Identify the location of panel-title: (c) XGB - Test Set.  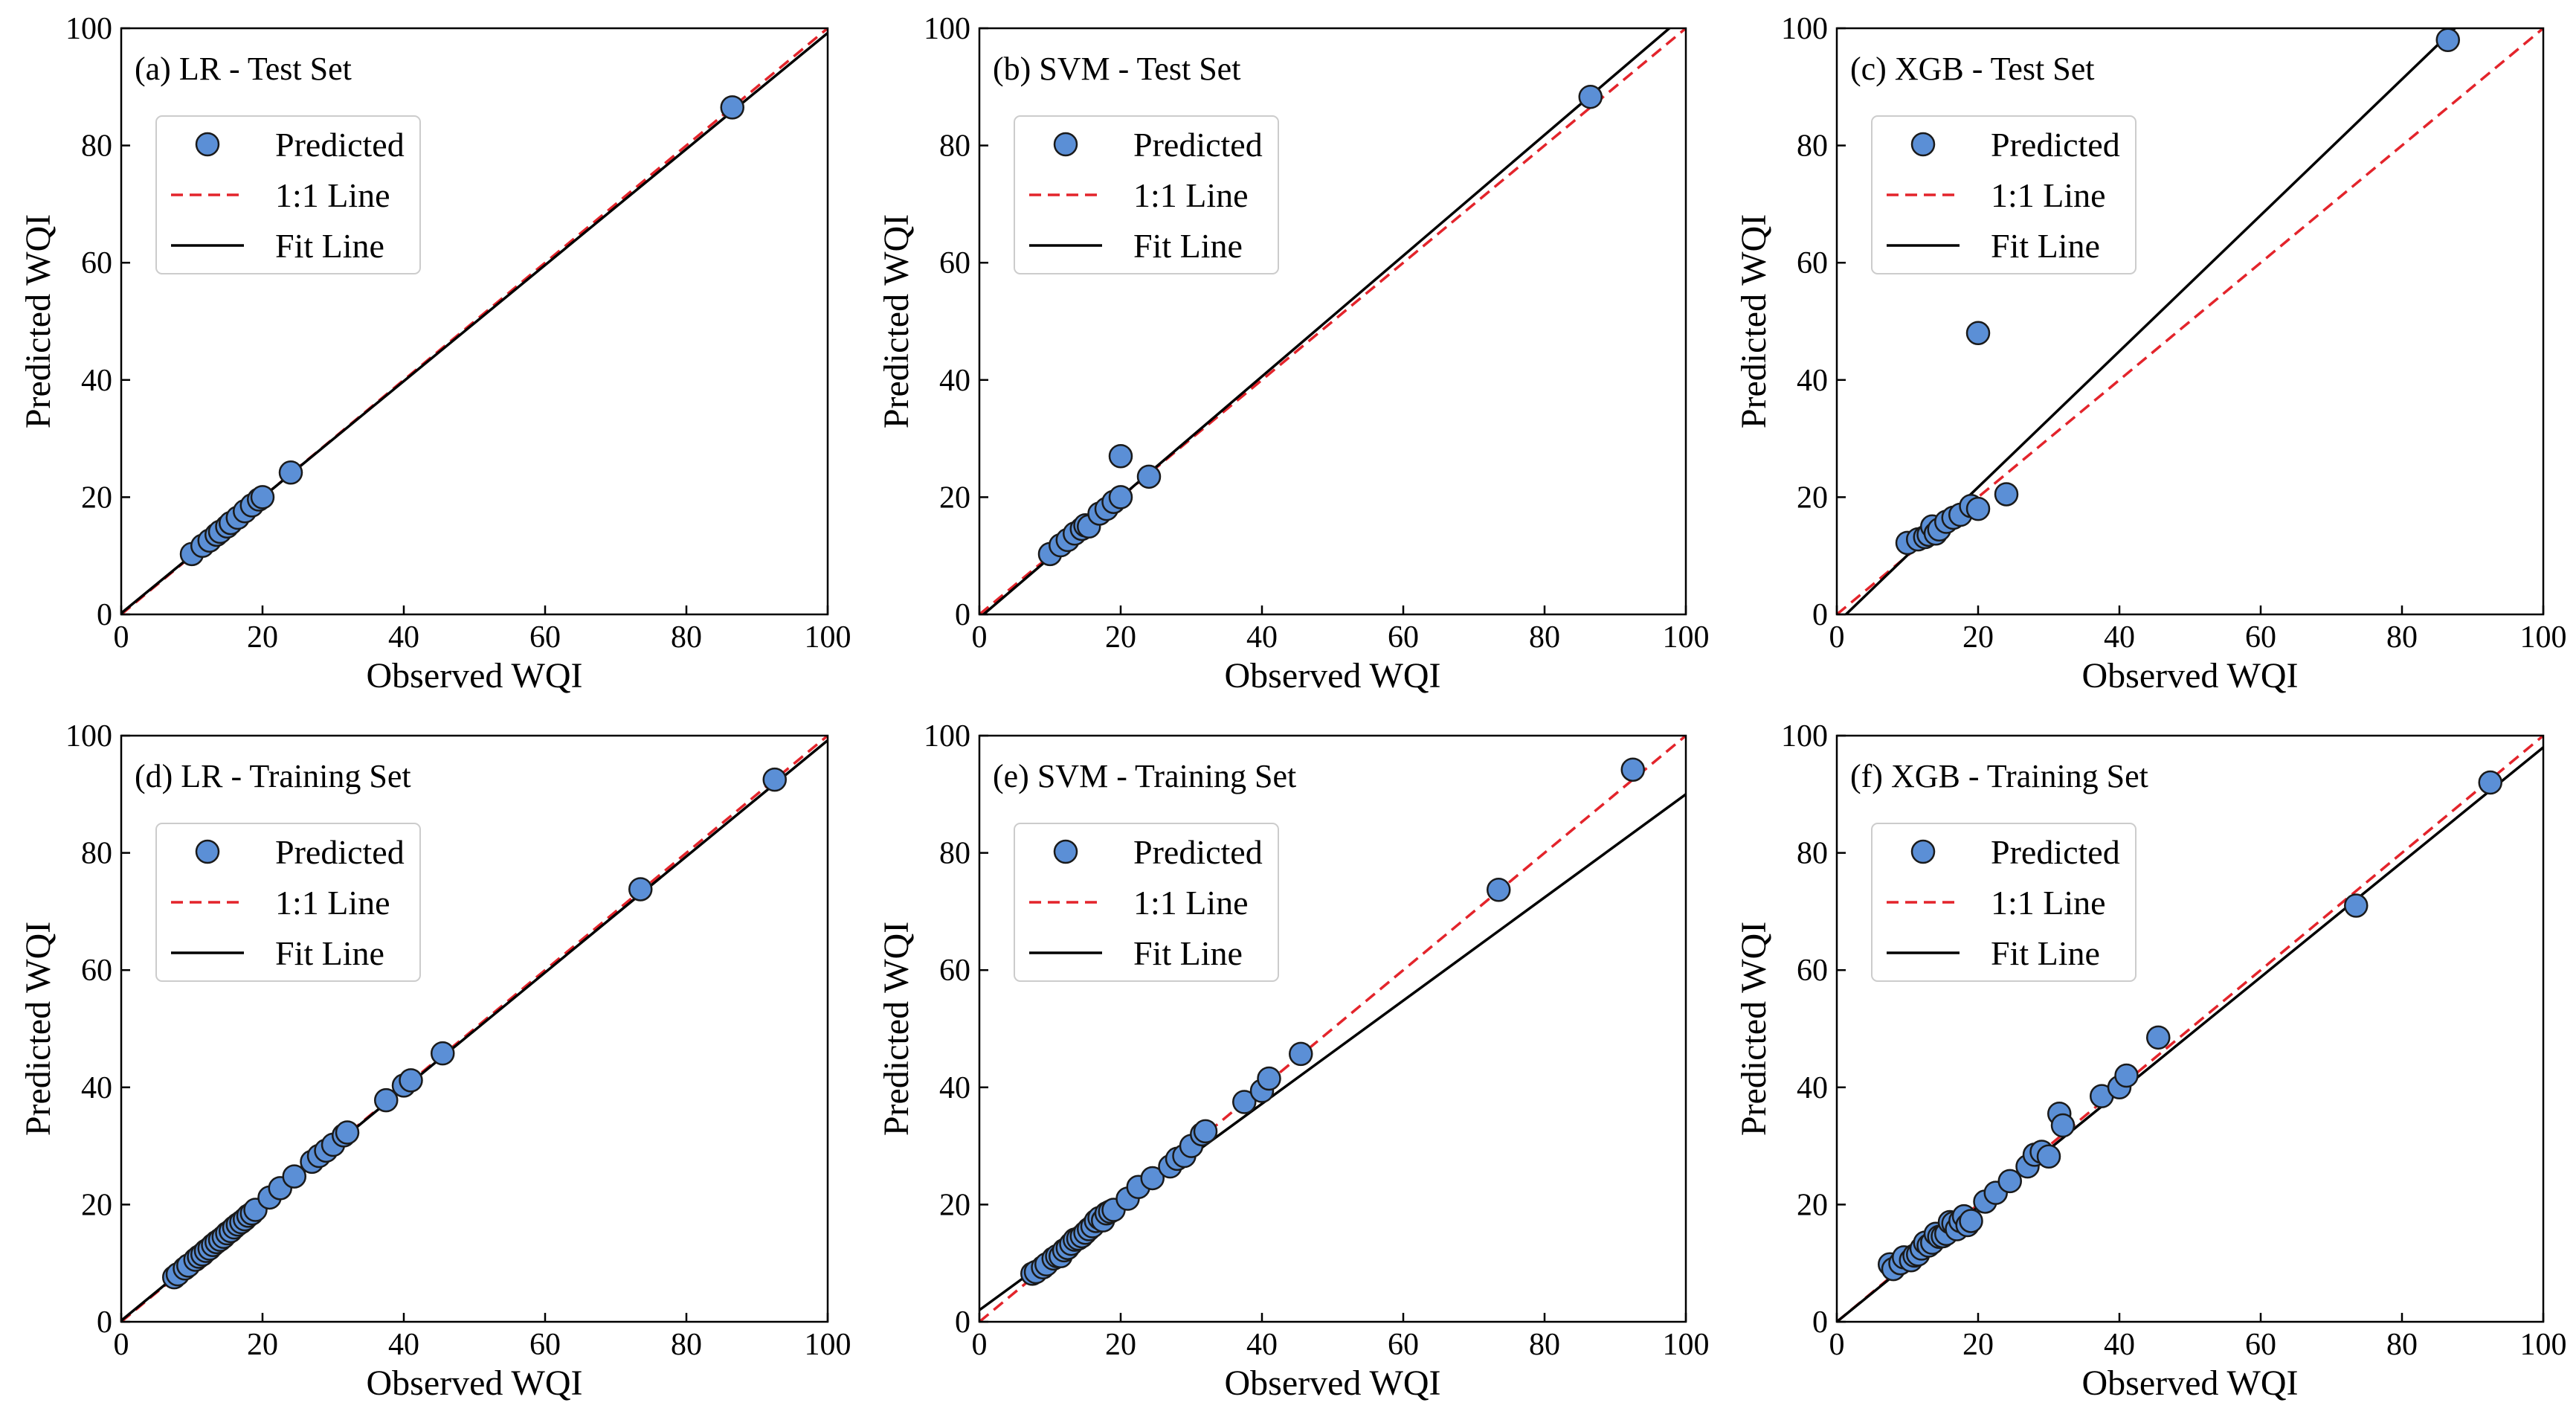
(1972, 69).